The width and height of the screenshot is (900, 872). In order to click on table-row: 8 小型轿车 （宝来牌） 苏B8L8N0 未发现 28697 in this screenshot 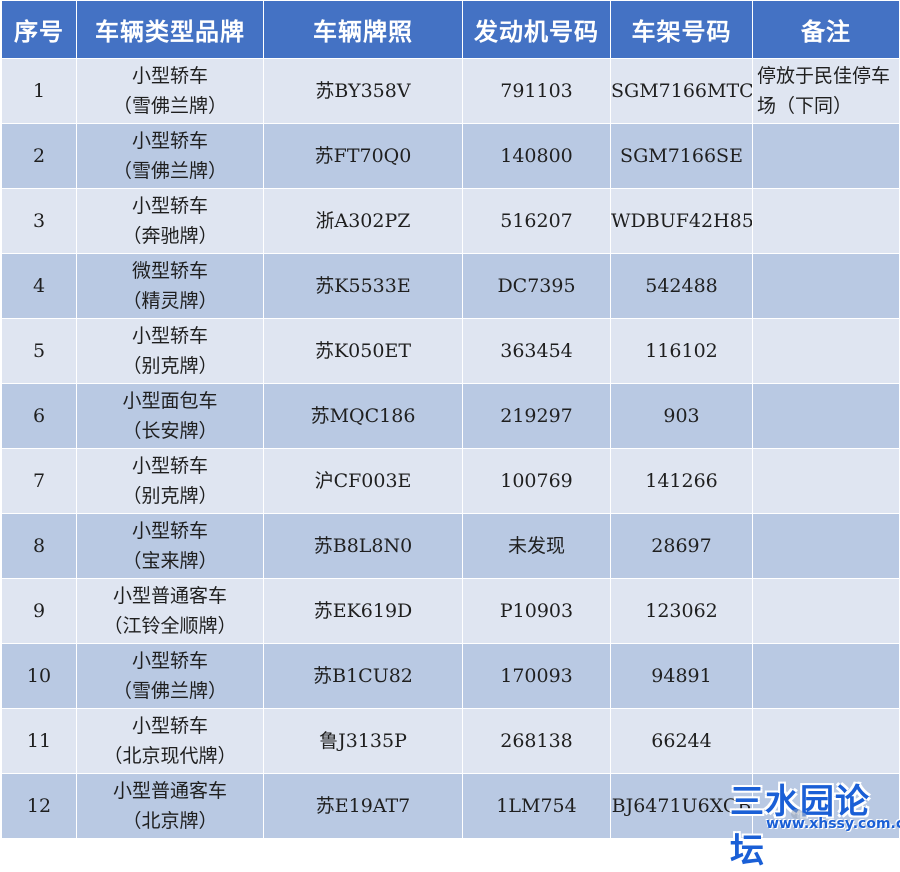, I will do `click(450, 546)`.